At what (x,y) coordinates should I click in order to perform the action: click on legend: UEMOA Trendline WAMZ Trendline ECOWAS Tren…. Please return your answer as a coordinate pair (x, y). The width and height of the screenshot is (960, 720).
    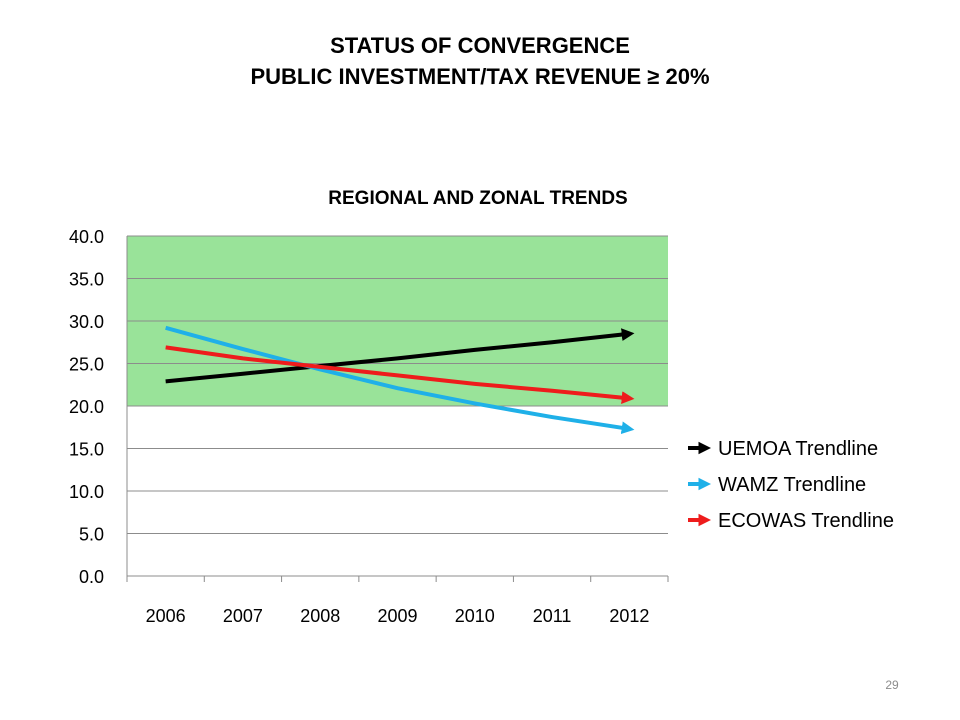
    Looking at the image, I should click on (791, 485).